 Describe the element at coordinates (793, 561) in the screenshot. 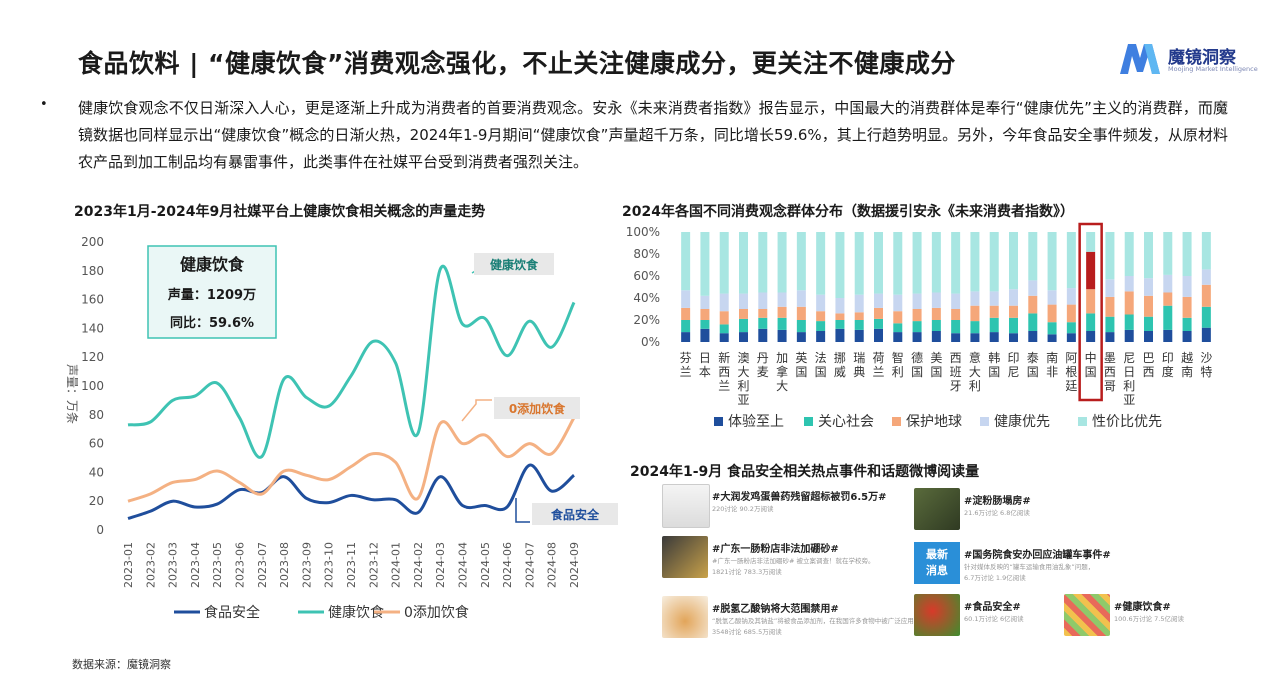

I see `topic-desc: #广东一肠粉店非法加硼砂# 被立案调查！就在学校旁。` at that location.